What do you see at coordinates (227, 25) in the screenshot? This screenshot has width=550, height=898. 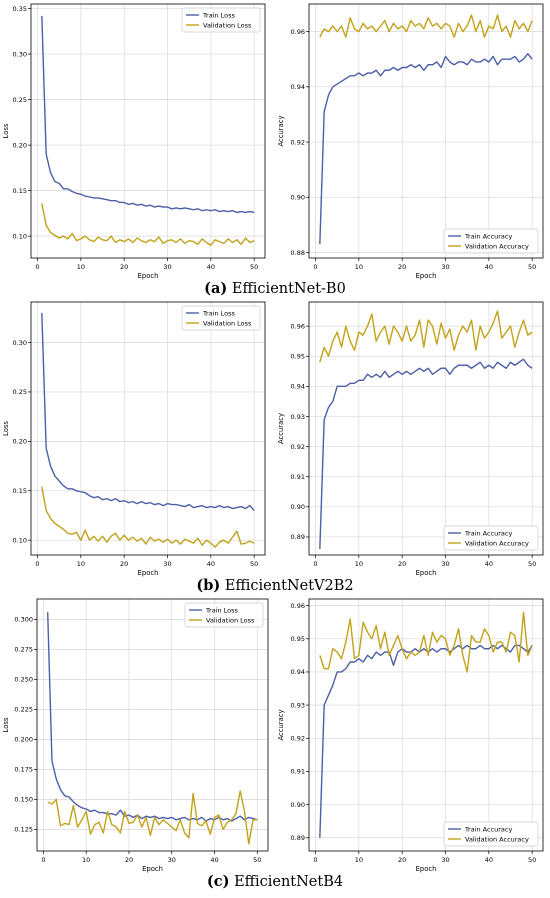 I see `legend-label: Validation Loss` at bounding box center [227, 25].